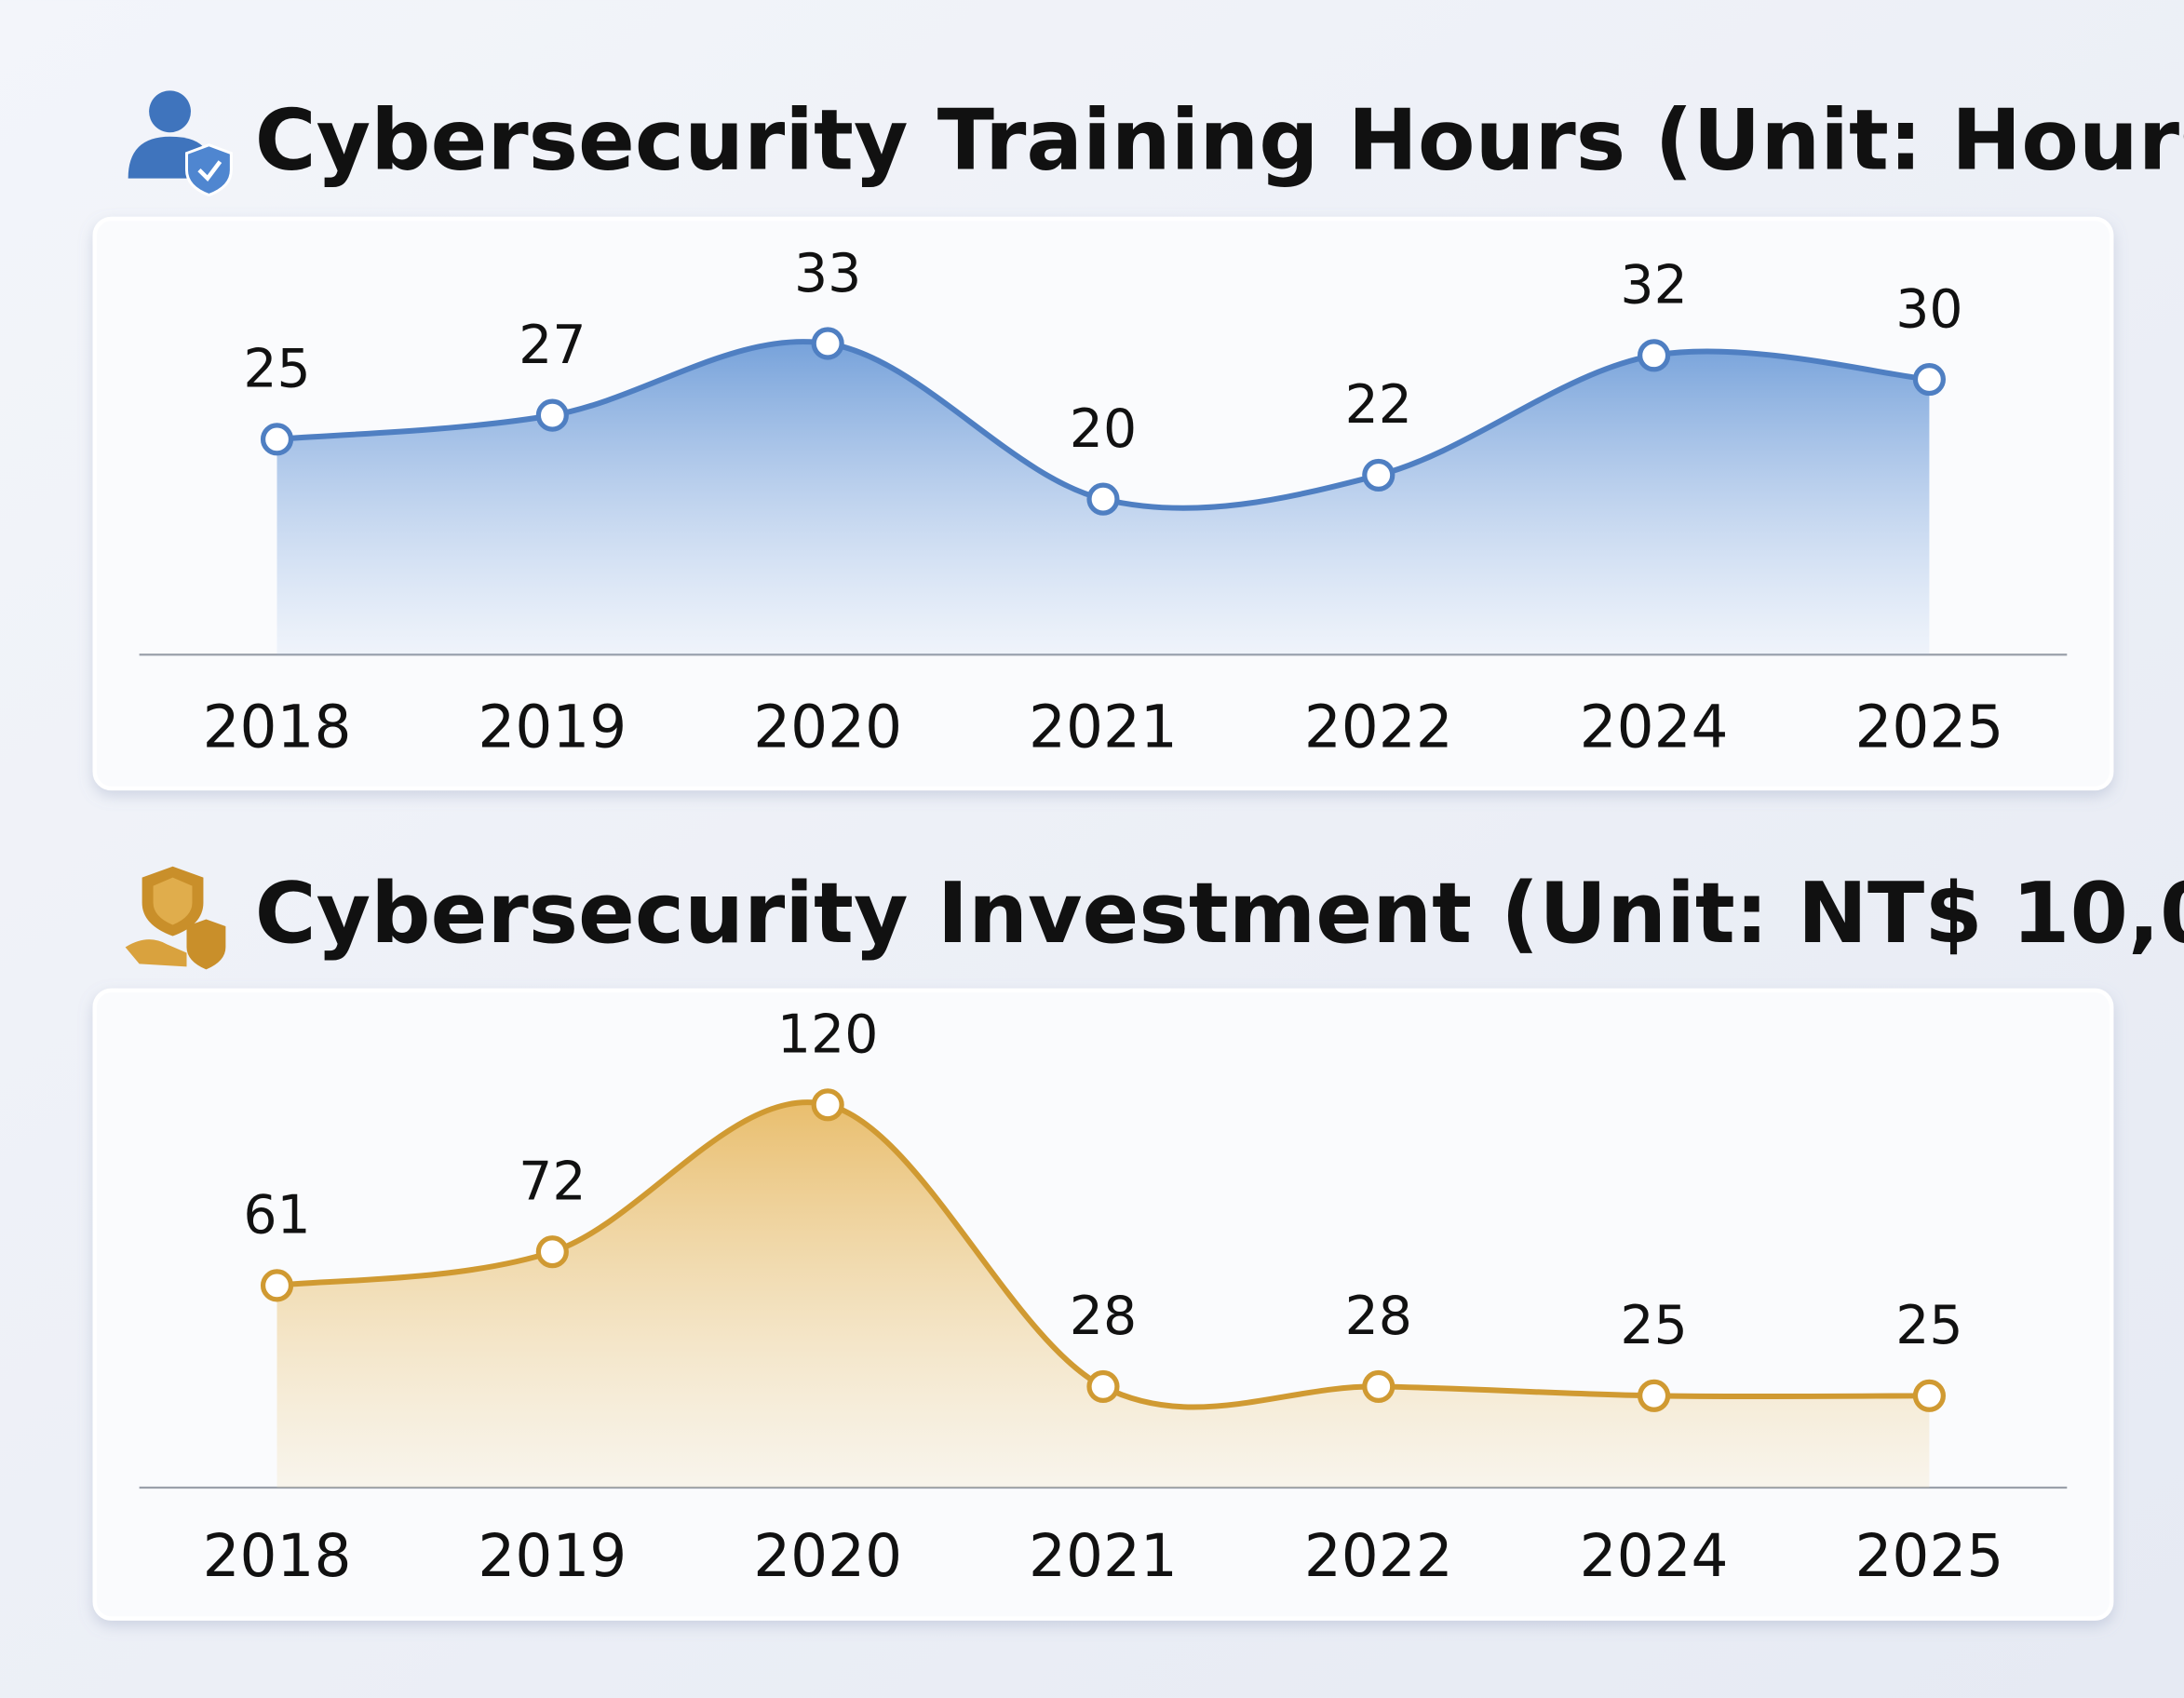 This screenshot has width=2184, height=1698. What do you see at coordinates (175, 918) in the screenshot?
I see `shield-hand-icon` at bounding box center [175, 918].